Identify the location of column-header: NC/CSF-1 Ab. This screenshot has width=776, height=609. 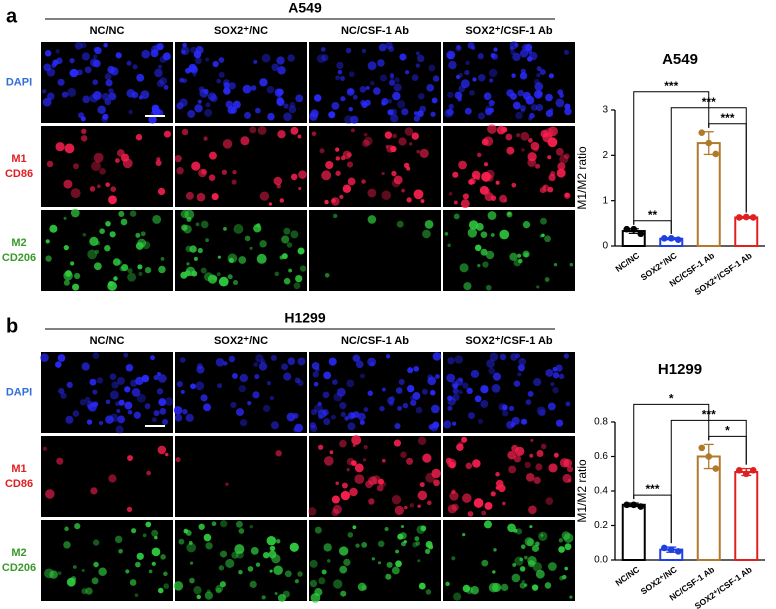
(375, 31).